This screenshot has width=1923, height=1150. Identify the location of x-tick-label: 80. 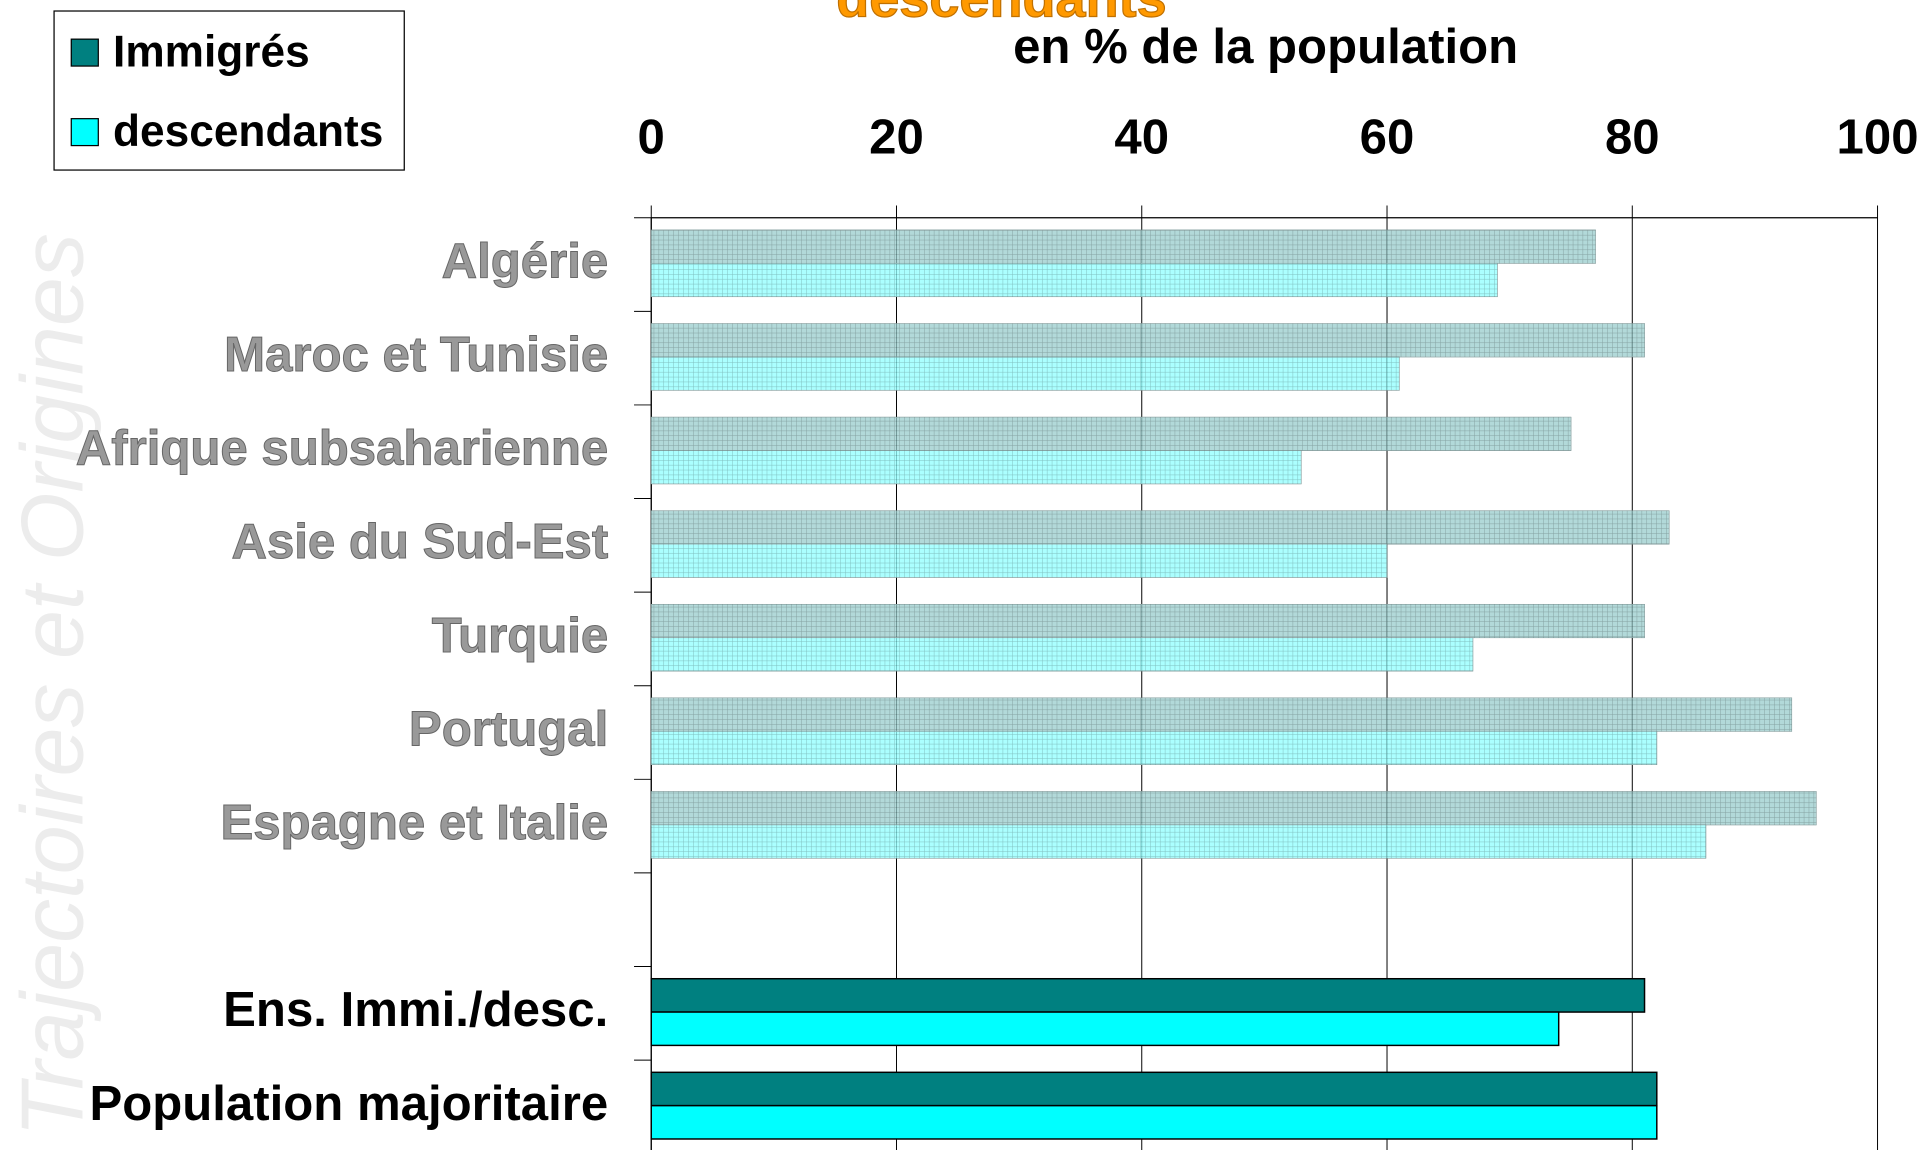
(1632, 138).